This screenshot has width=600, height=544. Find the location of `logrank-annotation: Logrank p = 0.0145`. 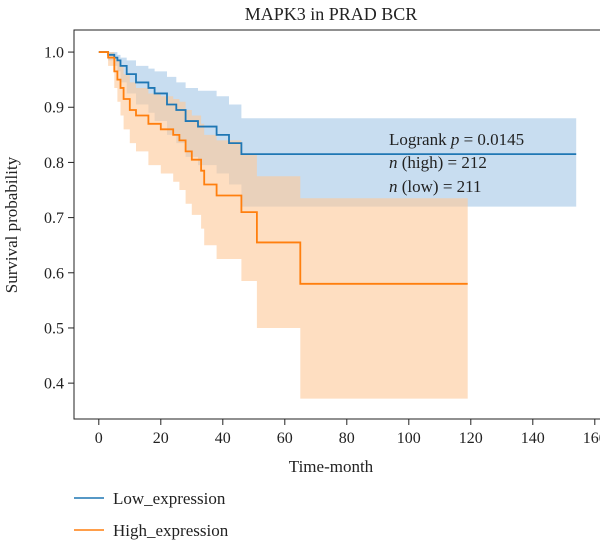

logrank-annotation: Logrank p = 0.0145 is located at coordinates (456, 139).